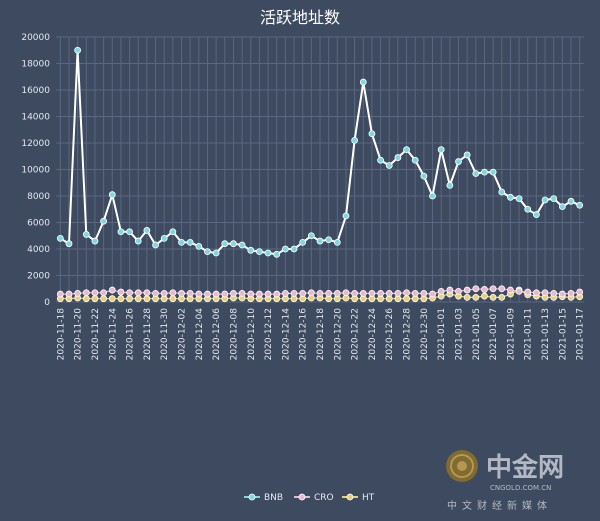 Image resolution: width=600 pixels, height=521 pixels. I want to click on legend-item-bnb: BNB, so click(263, 498).